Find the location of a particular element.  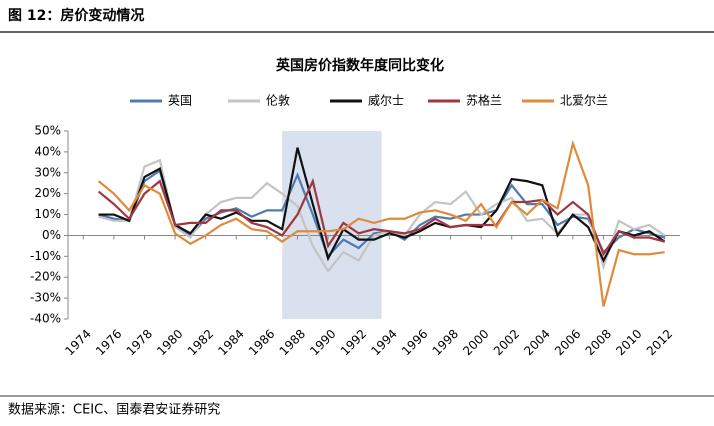

legend-label: 威尔士 is located at coordinates (386, 100).